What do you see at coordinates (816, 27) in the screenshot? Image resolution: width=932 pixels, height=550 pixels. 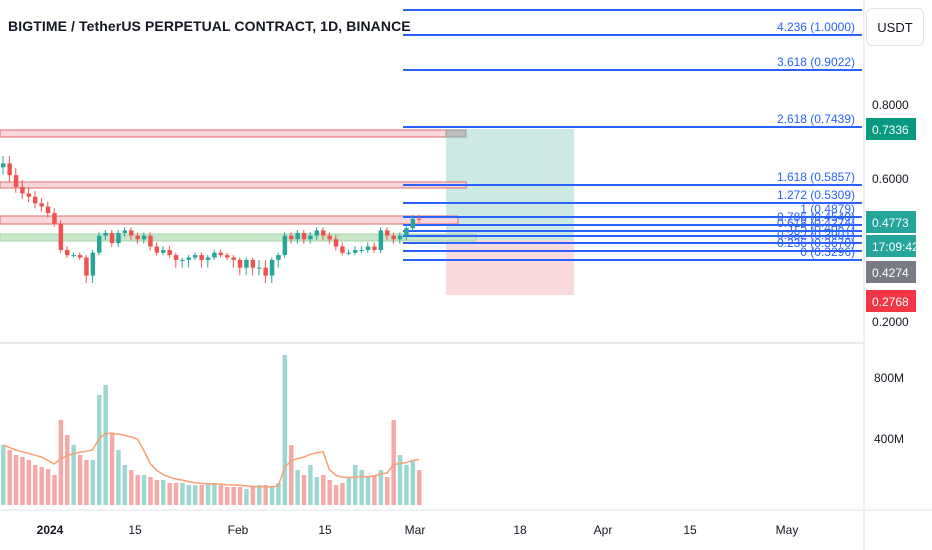 I see `fib-level-label: 4.236 (1.0000)` at bounding box center [816, 27].